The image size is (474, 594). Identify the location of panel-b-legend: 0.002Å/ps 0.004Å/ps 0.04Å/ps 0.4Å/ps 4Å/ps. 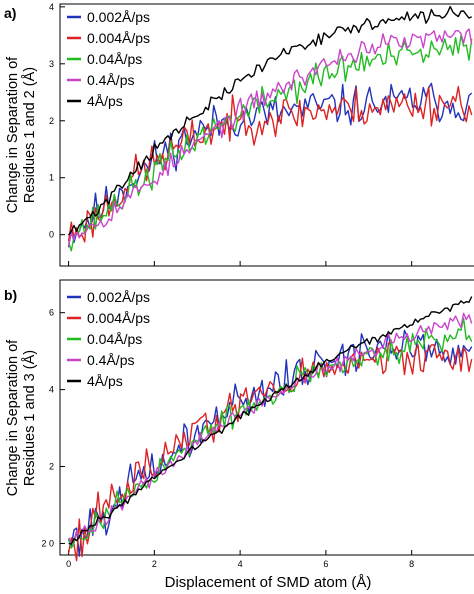
(108, 339).